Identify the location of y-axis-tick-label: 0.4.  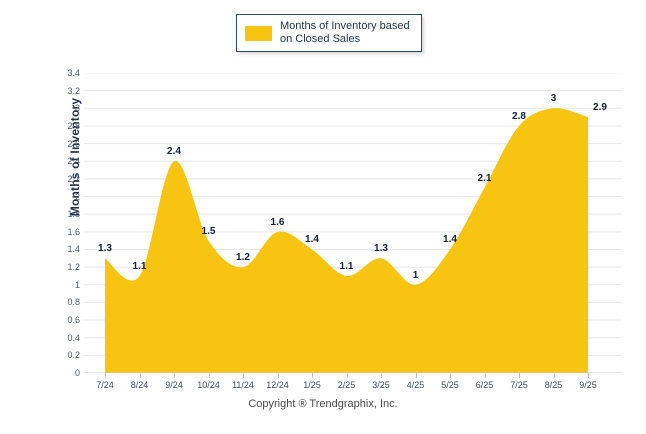
(73, 337).